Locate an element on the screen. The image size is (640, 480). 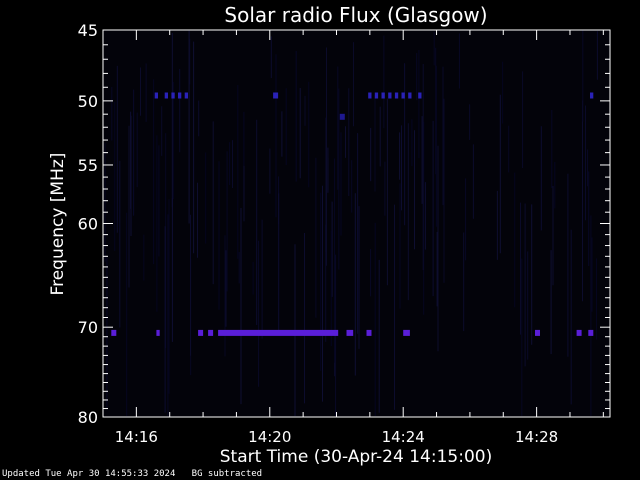
y-axis-label: Frequency [MHz] is located at coordinates (58, 224).